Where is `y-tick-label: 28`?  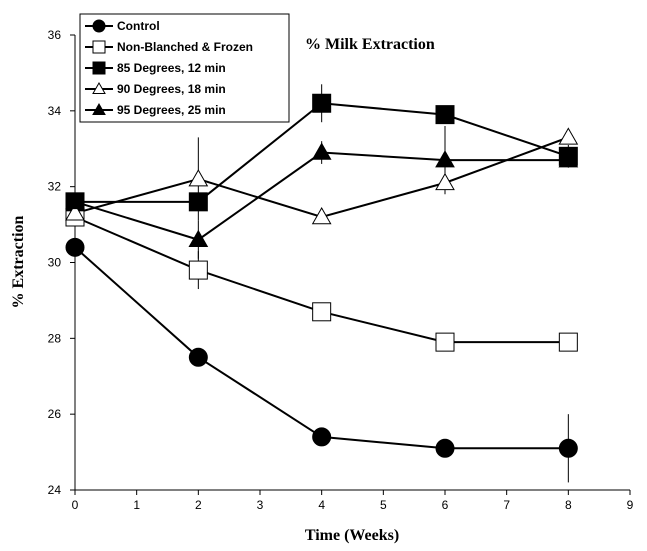 y-tick-label: 28 is located at coordinates (55, 338).